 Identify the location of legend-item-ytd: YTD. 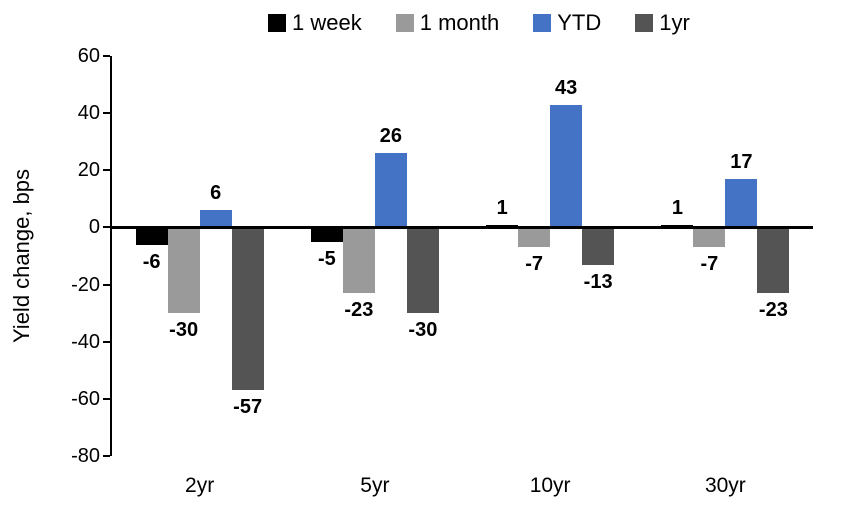
(567, 23).